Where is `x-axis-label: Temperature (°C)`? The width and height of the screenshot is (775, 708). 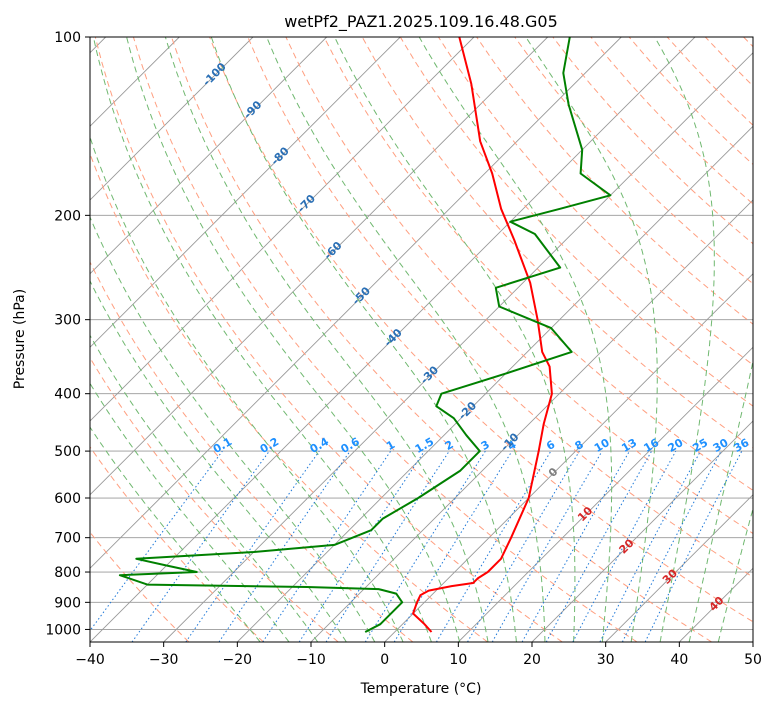
x-axis-label: Temperature (°C) is located at coordinates (421, 689).